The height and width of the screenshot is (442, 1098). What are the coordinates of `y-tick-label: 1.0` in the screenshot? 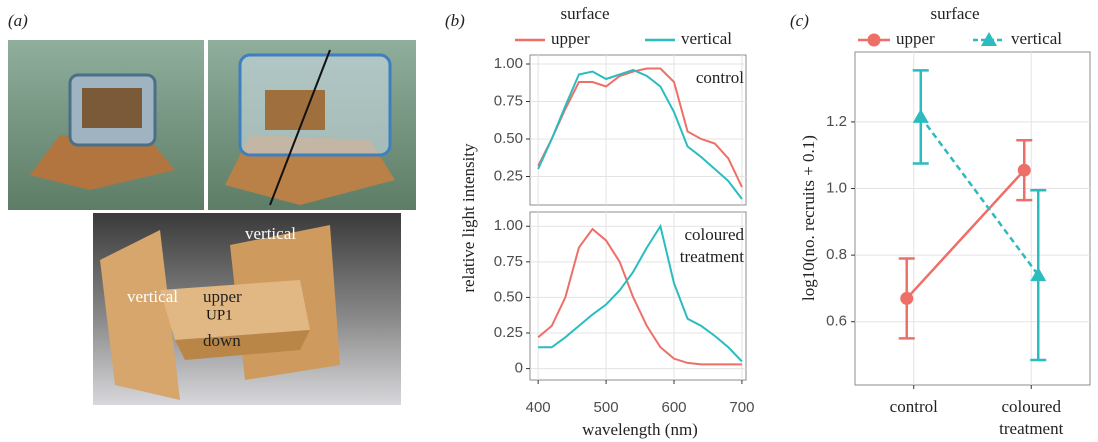 It's located at (836, 187).